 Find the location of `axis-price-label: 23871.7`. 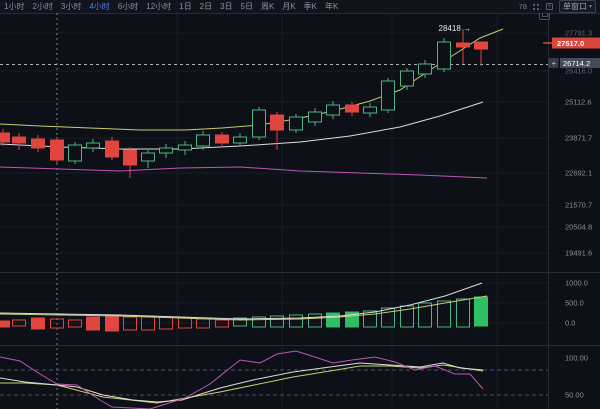

axis-price-label: 23871.7 is located at coordinates (578, 138).